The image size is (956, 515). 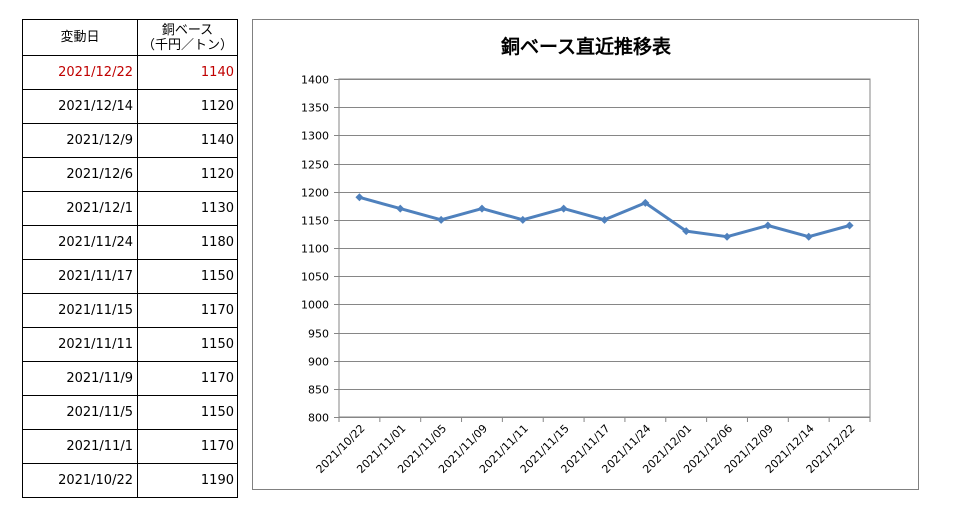 What do you see at coordinates (318, 362) in the screenshot?
I see `y-tick-label: 900` at bounding box center [318, 362].